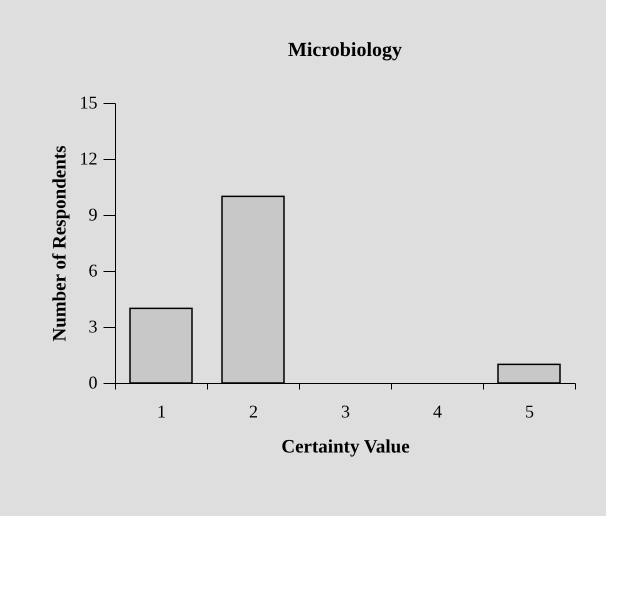 This screenshot has width=638, height=599. What do you see at coordinates (93, 214) in the screenshot?
I see `y-tick-label: 9` at bounding box center [93, 214].